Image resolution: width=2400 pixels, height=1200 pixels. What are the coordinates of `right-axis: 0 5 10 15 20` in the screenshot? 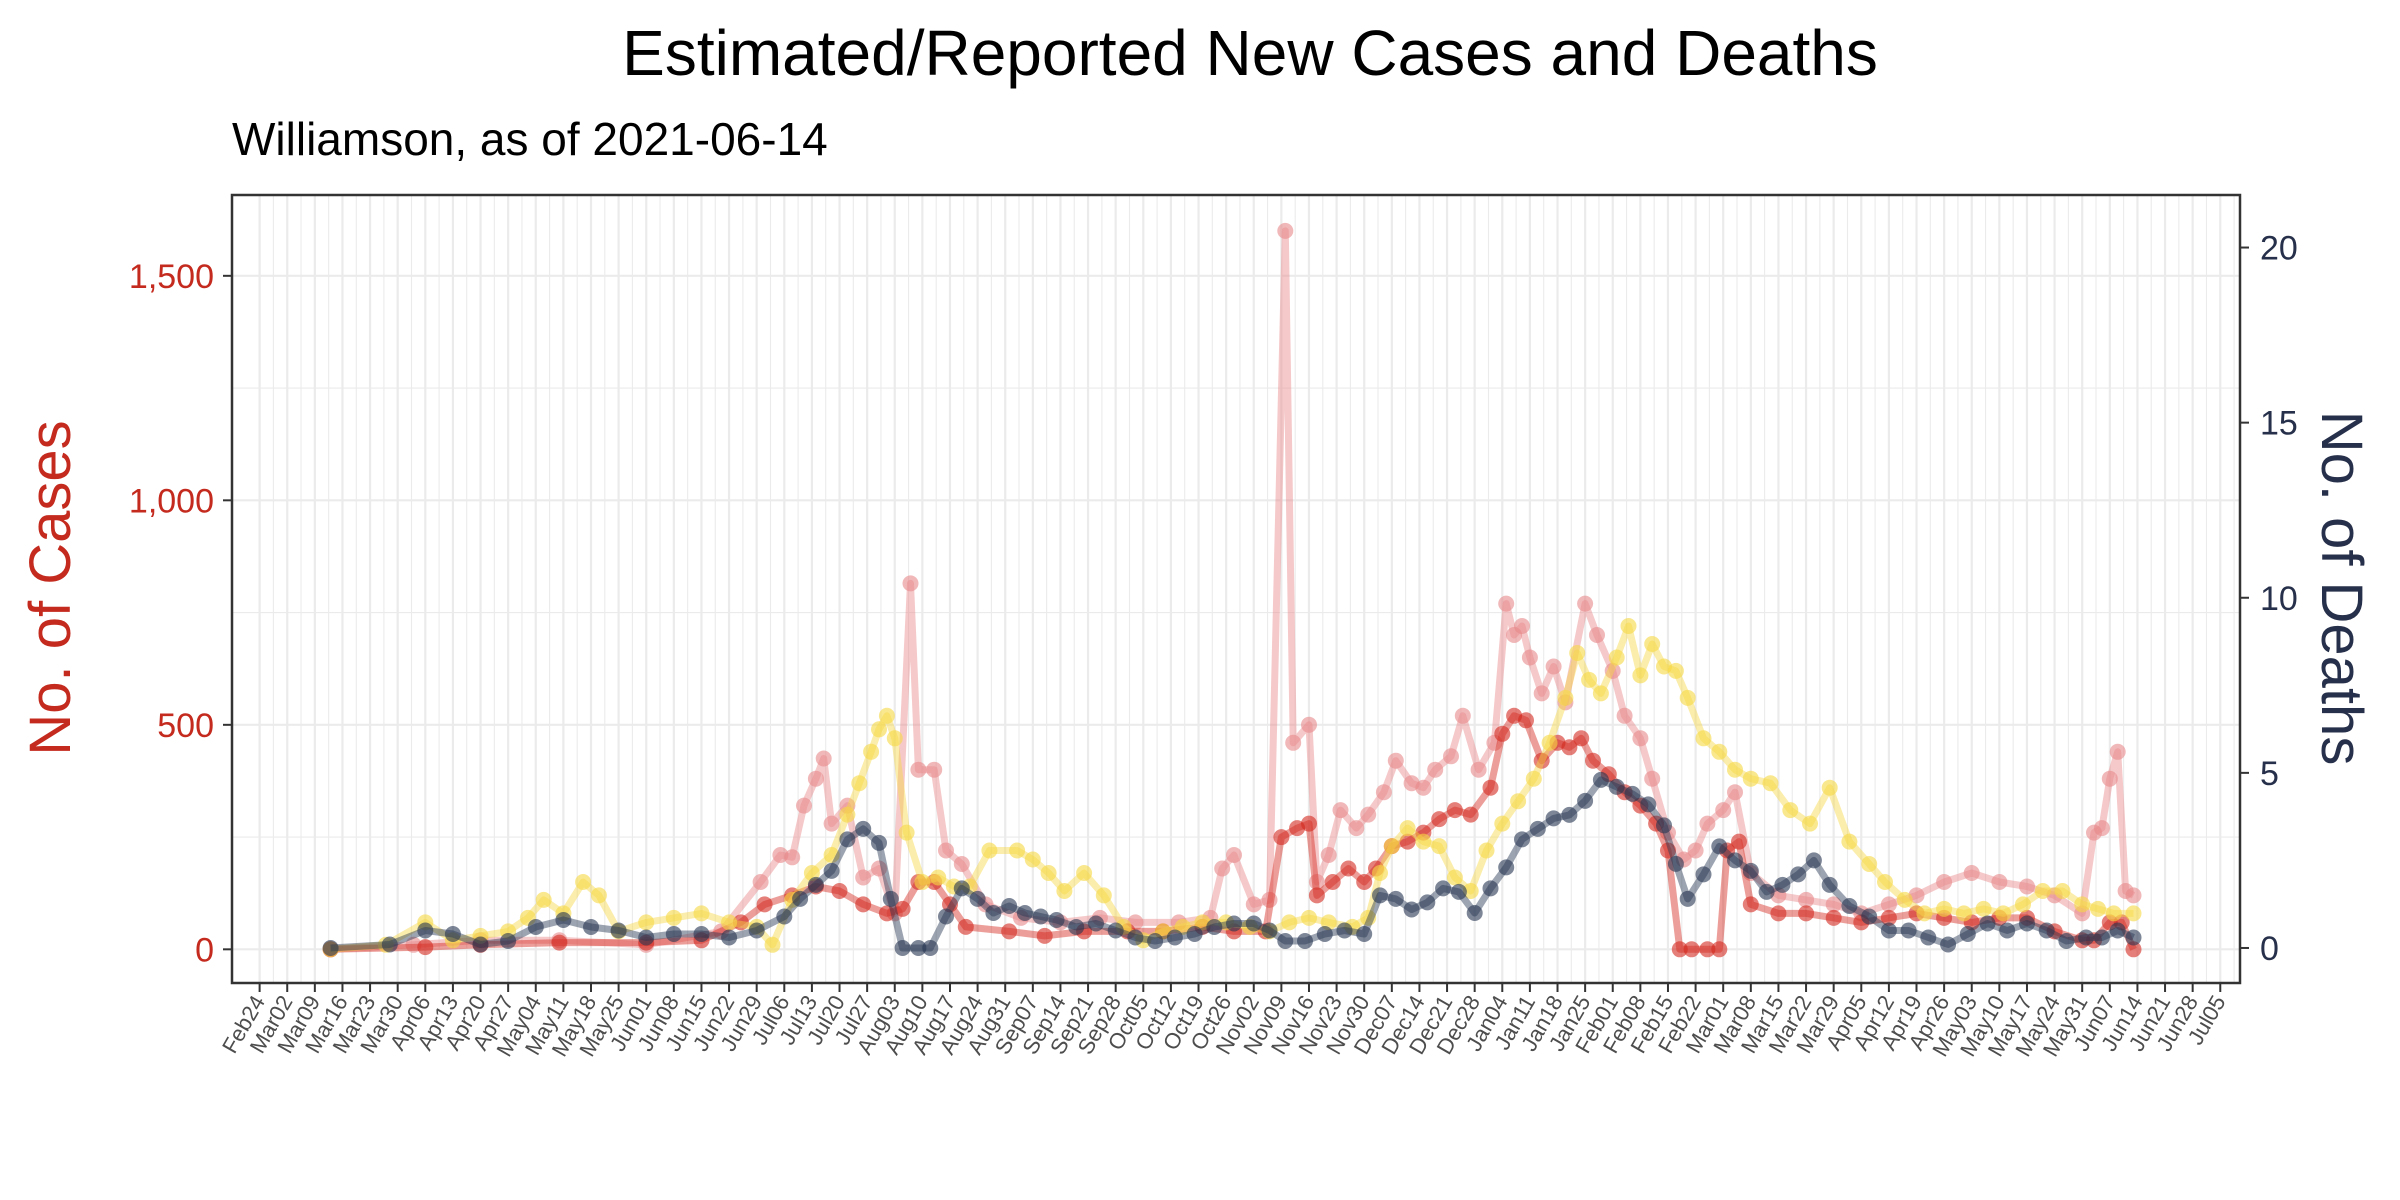 It's located at (2269, 599).